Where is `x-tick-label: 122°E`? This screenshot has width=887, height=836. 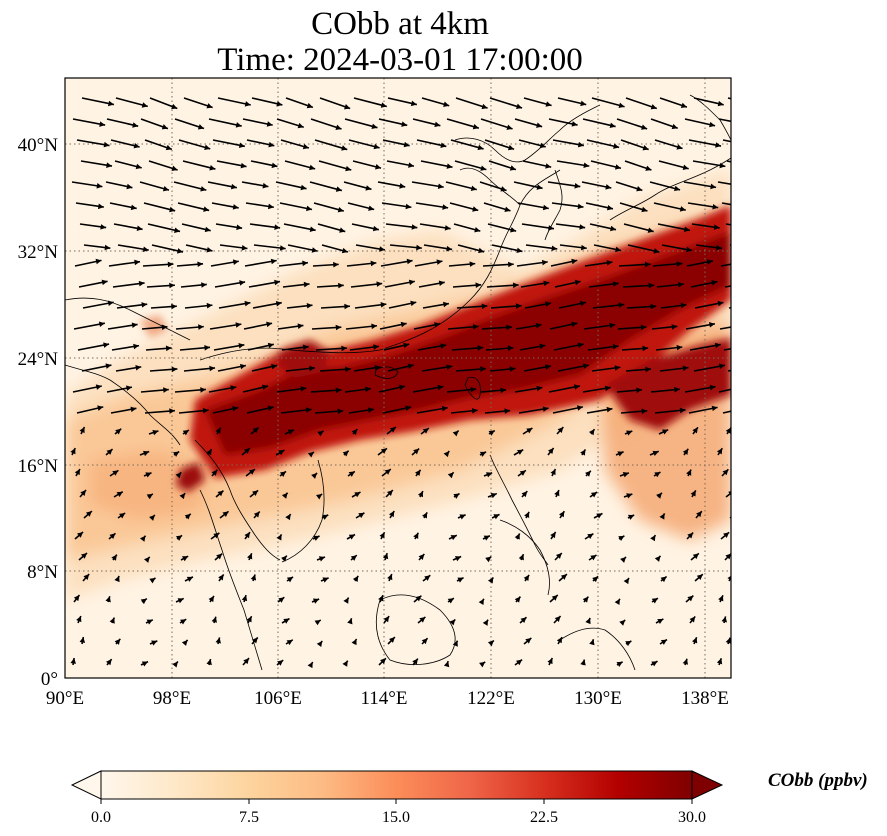 x-tick-label: 122°E is located at coordinates (491, 698).